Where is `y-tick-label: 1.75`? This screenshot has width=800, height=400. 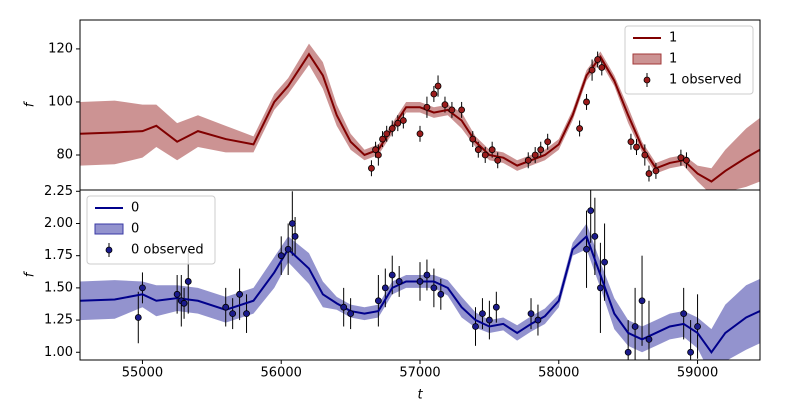
y-tick-label: 1.75 is located at coordinates (58, 255).